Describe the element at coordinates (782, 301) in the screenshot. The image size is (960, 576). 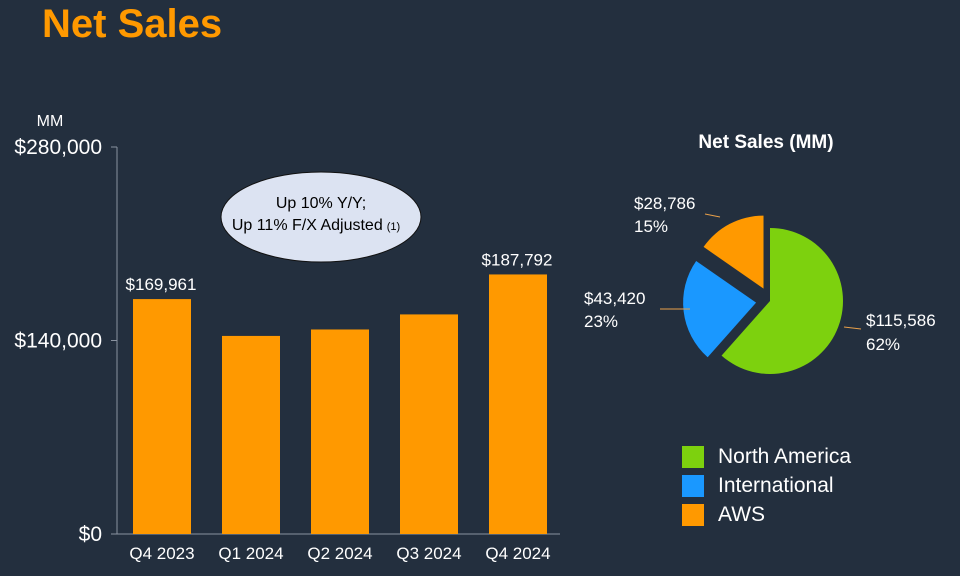
I see `pie-slice-north-america` at that location.